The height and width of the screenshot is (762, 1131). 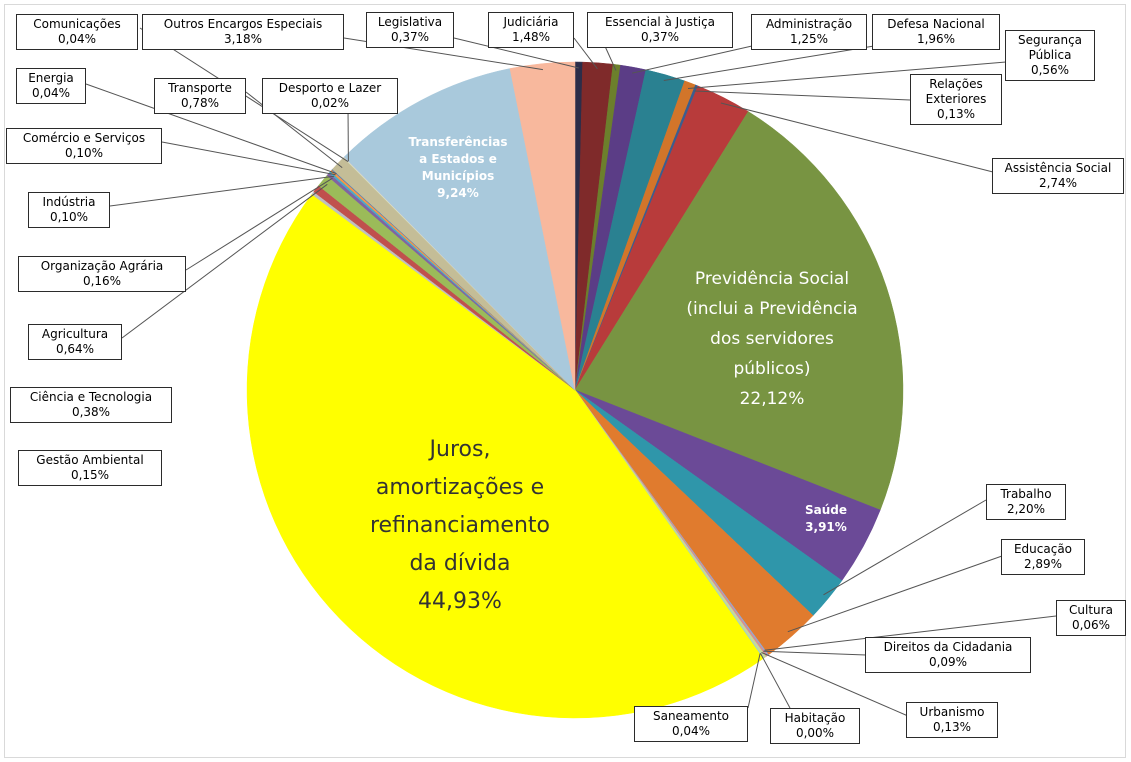 I want to click on callout-label-2: Pública, so click(x=1050, y=55).